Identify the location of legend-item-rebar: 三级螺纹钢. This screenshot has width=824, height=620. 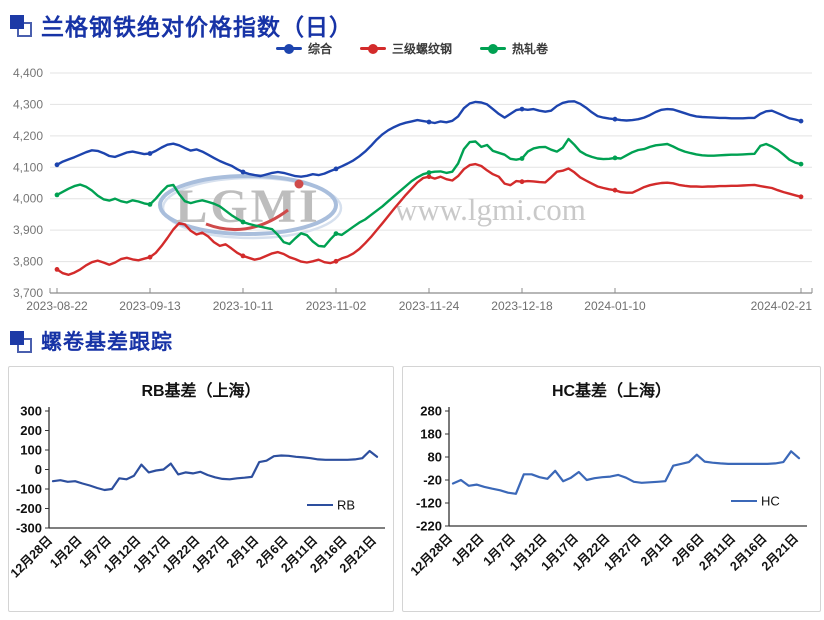
(405, 48).